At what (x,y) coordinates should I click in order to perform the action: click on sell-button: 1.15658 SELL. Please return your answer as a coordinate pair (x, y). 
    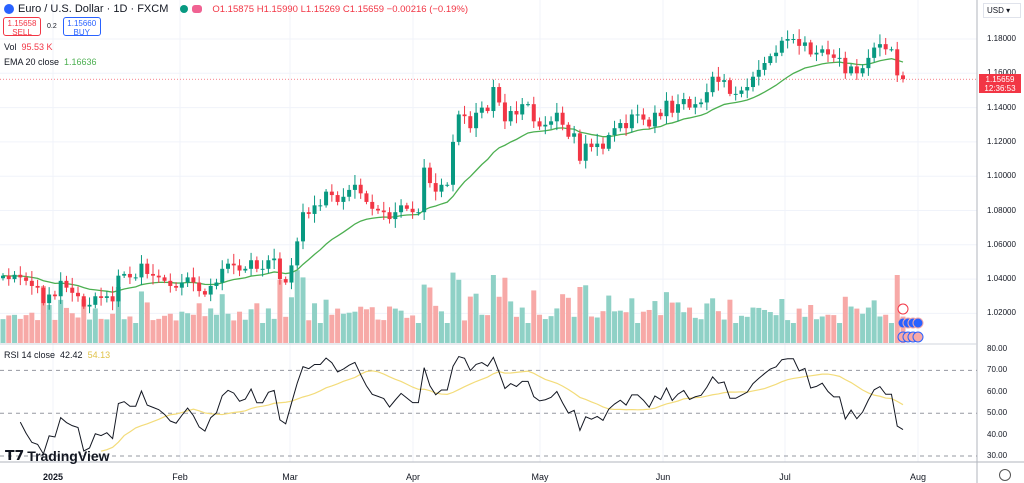
    Looking at the image, I should click on (22, 27).